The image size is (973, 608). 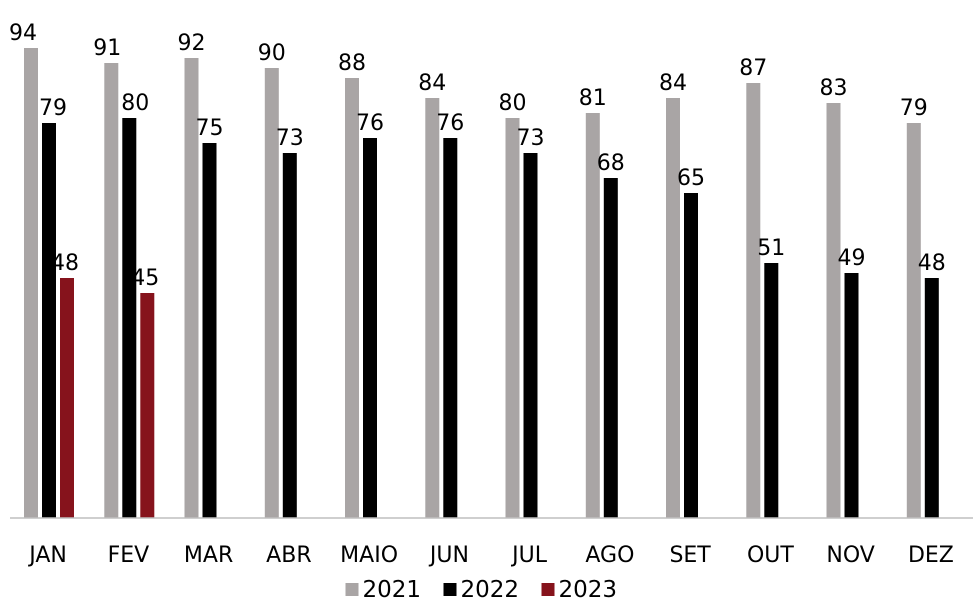 I want to click on bar-2022-maio, so click(x=370, y=328).